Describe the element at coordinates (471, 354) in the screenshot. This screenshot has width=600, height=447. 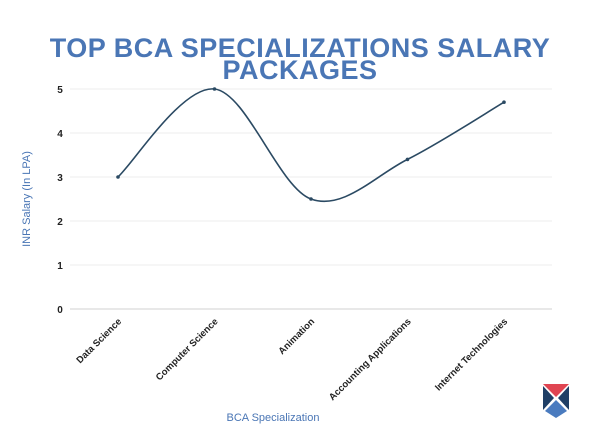
I see `x-tick-label: Internet Technologies` at that location.